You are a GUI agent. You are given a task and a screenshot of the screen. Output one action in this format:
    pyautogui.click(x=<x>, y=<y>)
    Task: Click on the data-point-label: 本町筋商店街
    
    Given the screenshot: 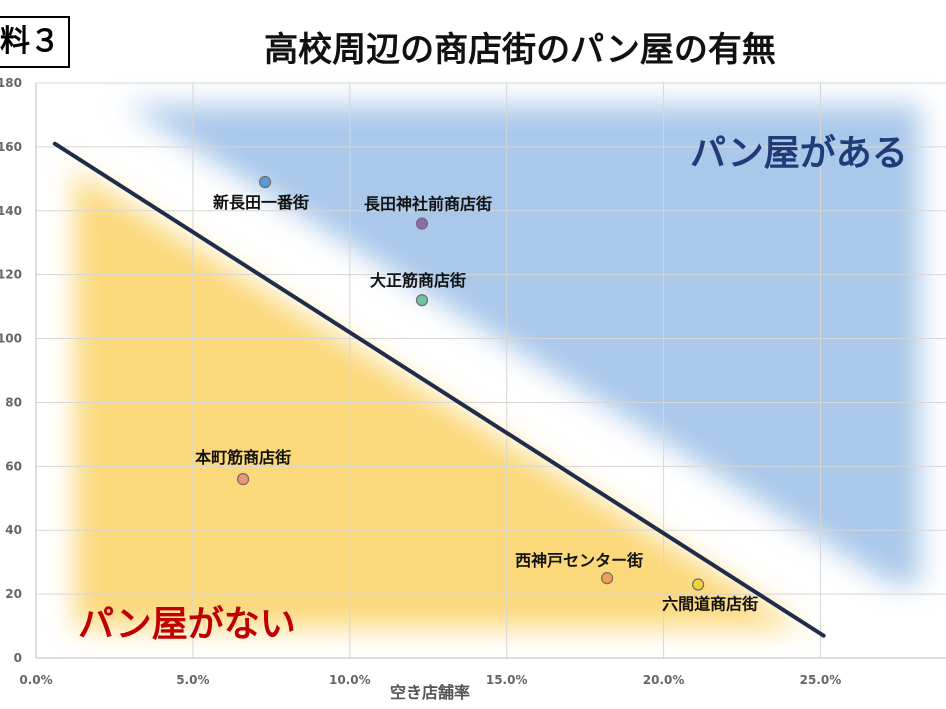 What is the action you would take?
    pyautogui.click(x=243, y=457)
    